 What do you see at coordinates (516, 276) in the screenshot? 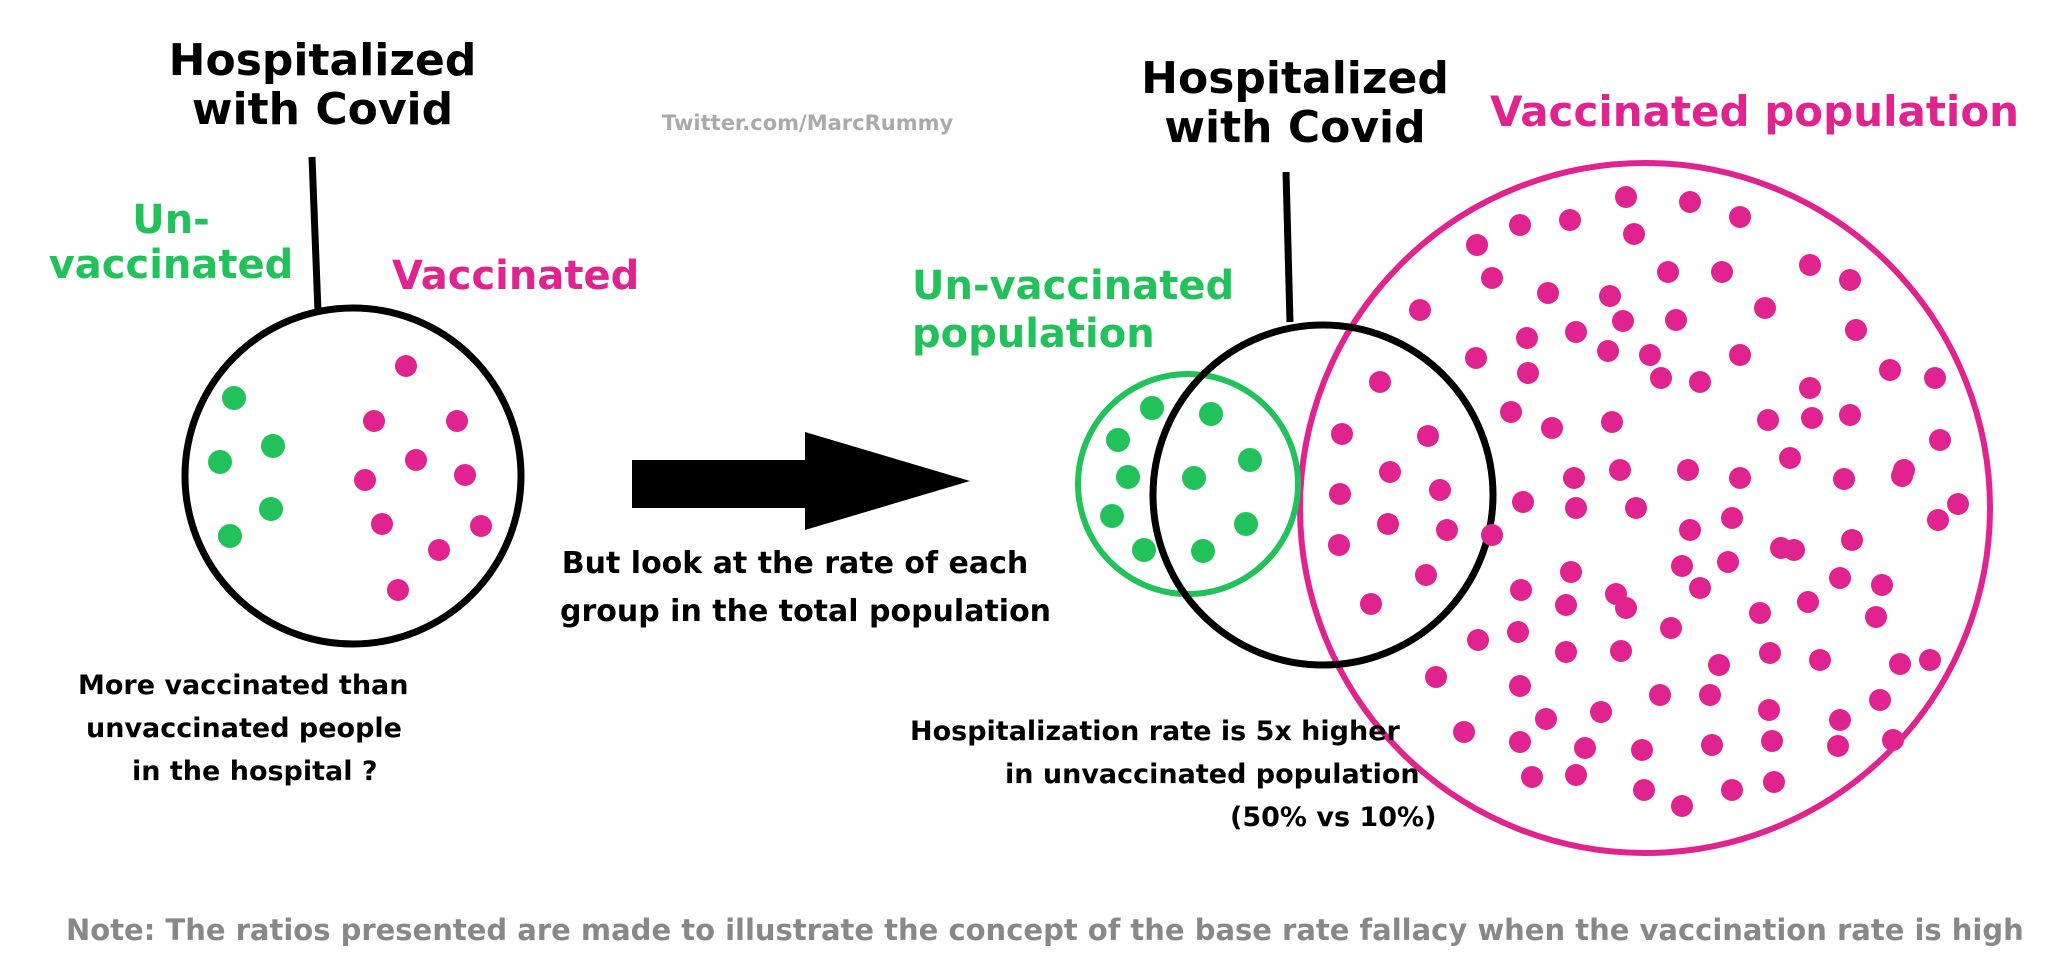
I see `left-vaccinated-label: Vaccinated` at bounding box center [516, 276].